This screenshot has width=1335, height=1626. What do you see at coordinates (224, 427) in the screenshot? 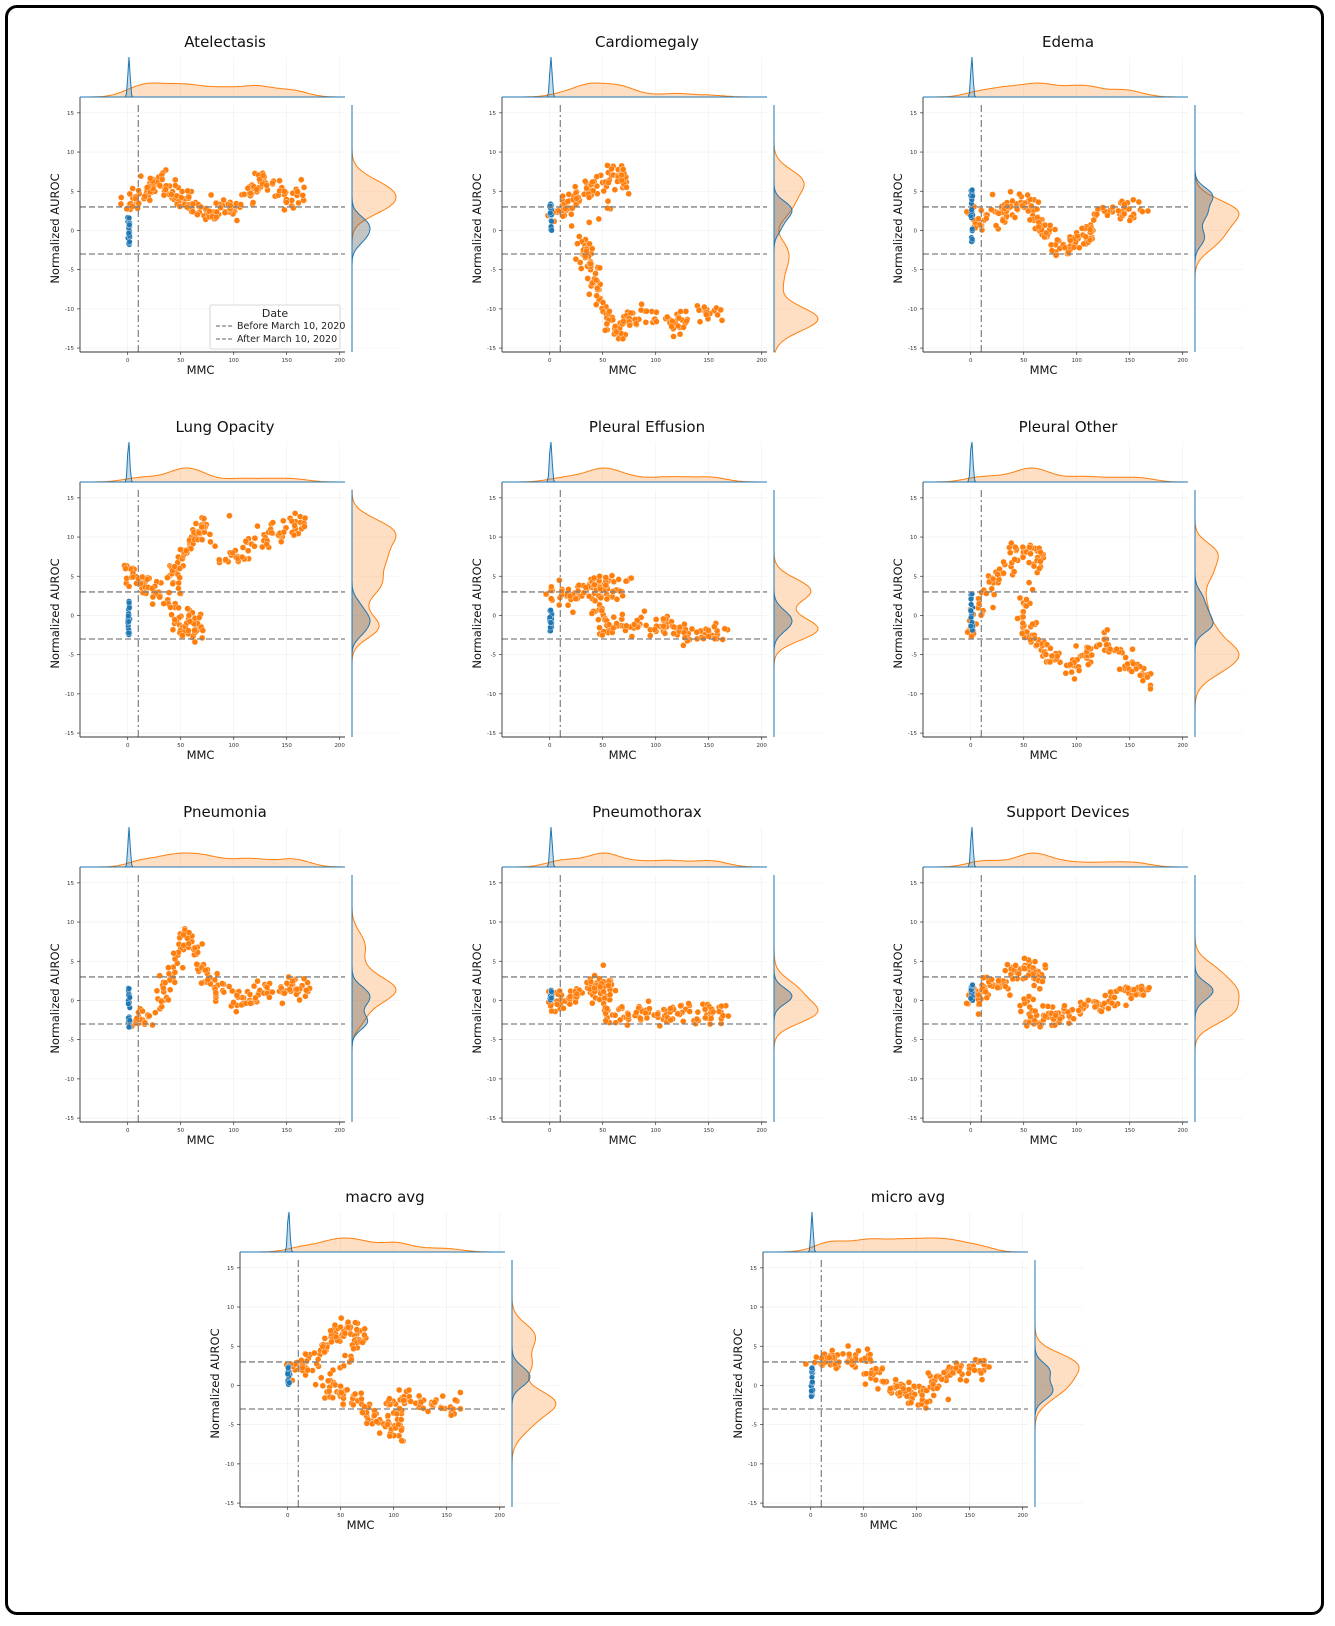
I see `chart-title: Lung Opacity` at bounding box center [224, 427].